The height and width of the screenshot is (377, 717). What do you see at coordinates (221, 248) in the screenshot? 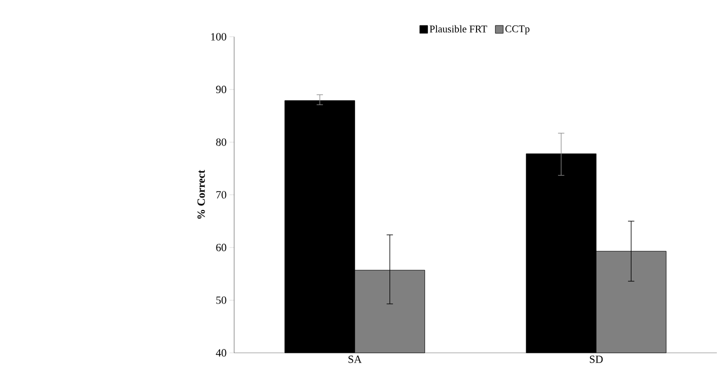
I see `y-tick-label: 60` at bounding box center [221, 248].